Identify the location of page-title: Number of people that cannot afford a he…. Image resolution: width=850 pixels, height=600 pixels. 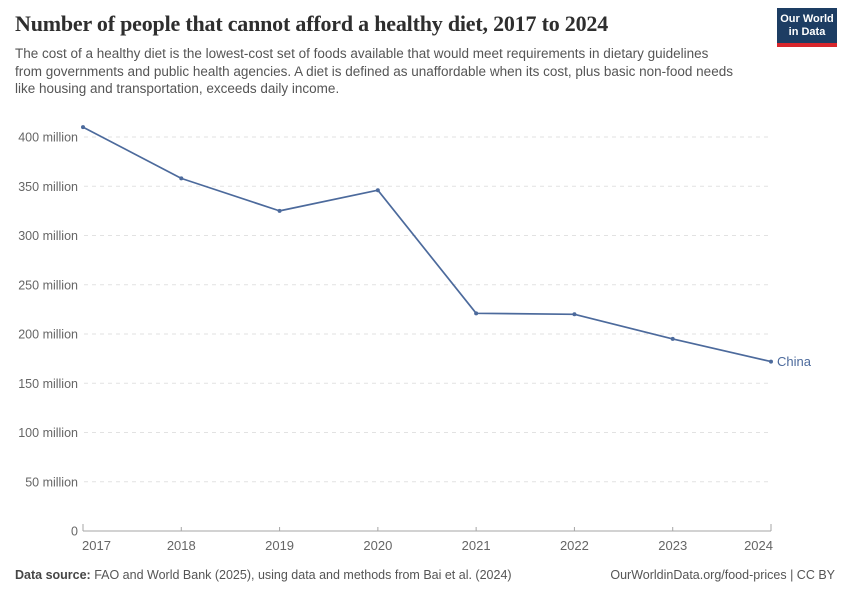
(311, 23).